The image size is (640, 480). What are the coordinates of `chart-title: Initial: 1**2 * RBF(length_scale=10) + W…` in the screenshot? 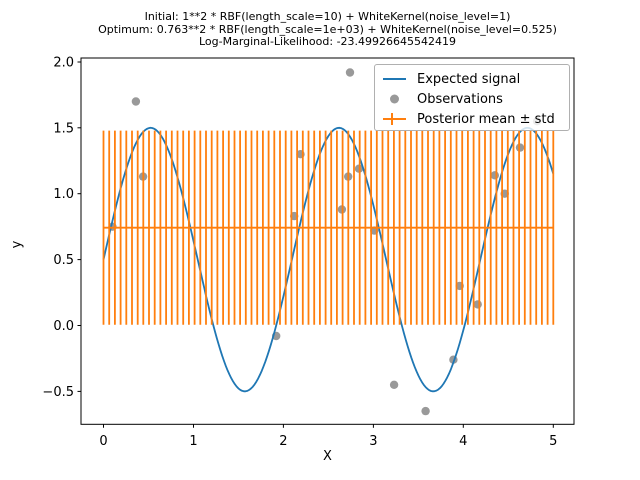 It's located at (327, 29).